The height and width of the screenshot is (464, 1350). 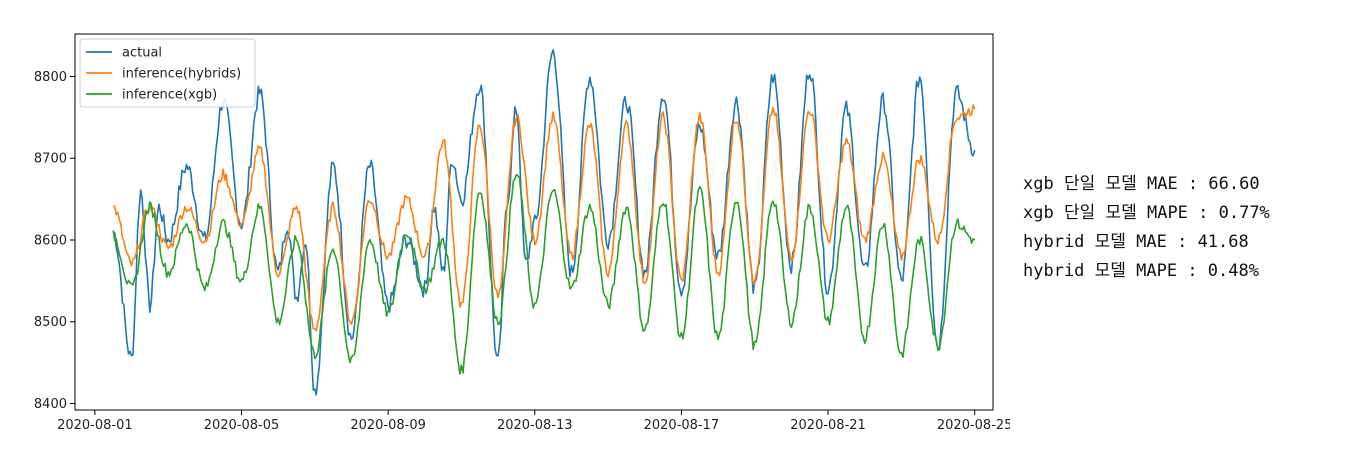 I want to click on metric-xgb-mae: xgb 단일 모델 MAE : 66.60, so click(x=1141, y=184).